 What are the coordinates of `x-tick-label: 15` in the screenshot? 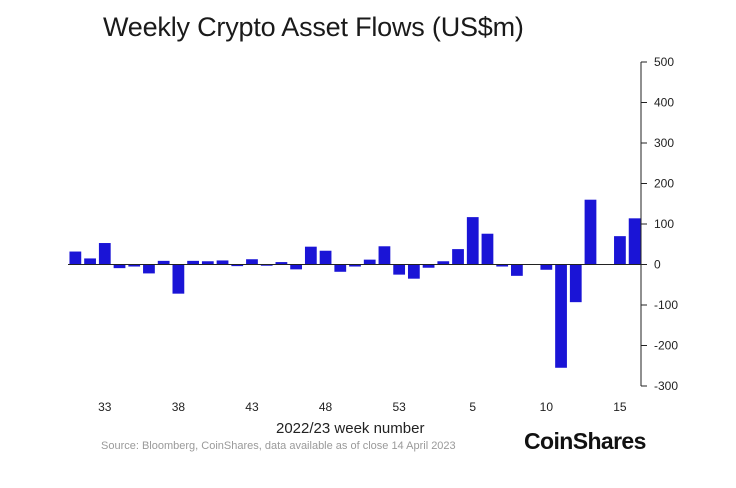 It's located at (620, 407).